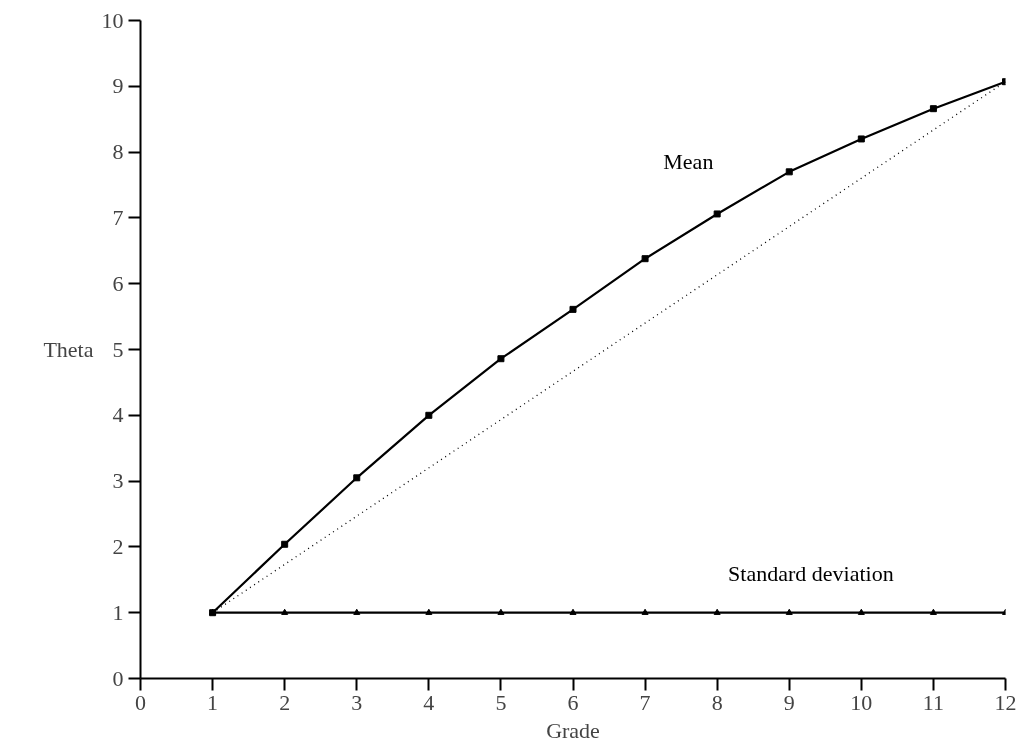  I want to click on y-tick-label: 8, so click(118, 152).